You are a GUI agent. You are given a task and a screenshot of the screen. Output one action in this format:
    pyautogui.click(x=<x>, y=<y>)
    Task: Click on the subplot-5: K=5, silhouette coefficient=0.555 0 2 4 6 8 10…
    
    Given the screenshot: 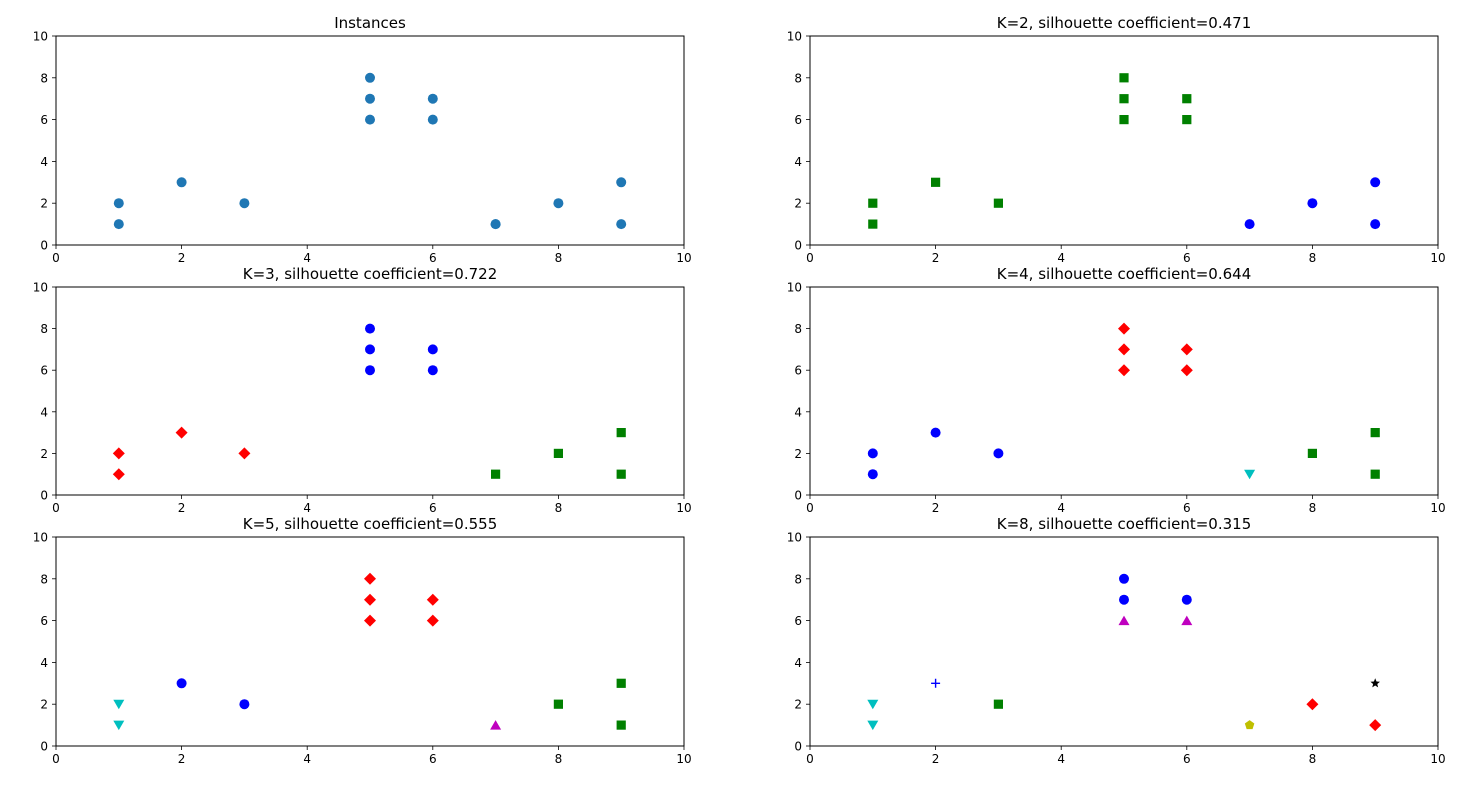 What is the action you would take?
    pyautogui.click(x=362, y=640)
    